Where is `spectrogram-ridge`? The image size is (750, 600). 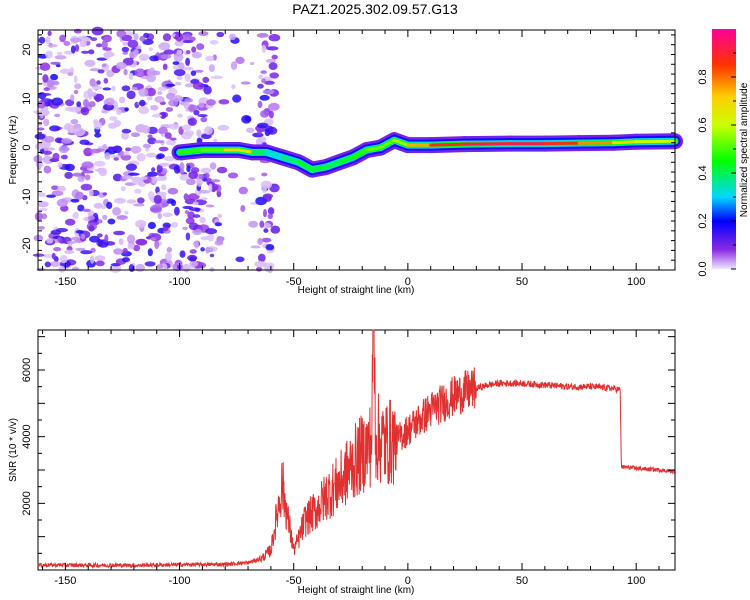
spectrogram-ridge is located at coordinates (427, 155).